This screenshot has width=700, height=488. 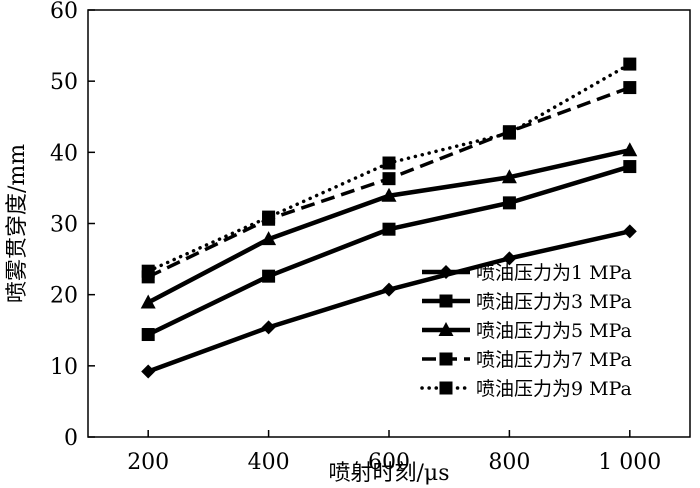 What do you see at coordinates (554, 273) in the screenshot?
I see `legend-label: 喷油压力为1 MPa` at bounding box center [554, 273].